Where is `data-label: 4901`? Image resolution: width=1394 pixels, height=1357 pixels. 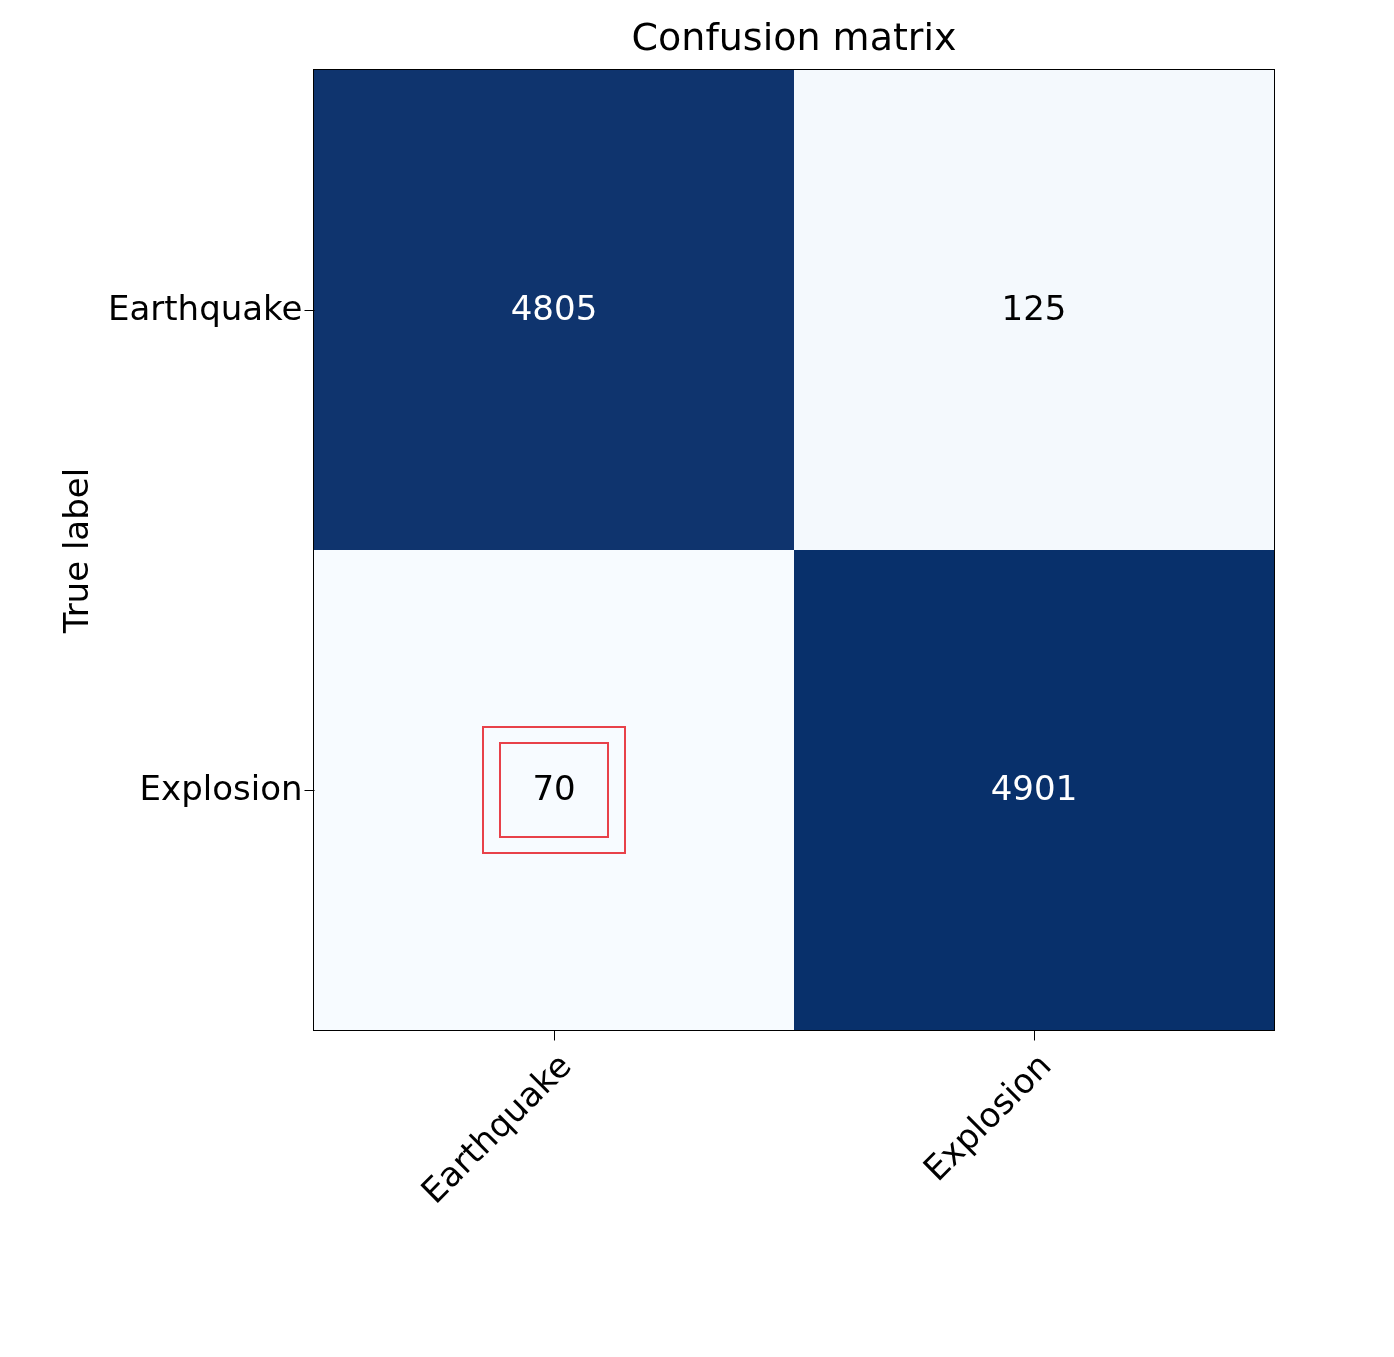
data-label: 4901 is located at coordinates (1034, 788).